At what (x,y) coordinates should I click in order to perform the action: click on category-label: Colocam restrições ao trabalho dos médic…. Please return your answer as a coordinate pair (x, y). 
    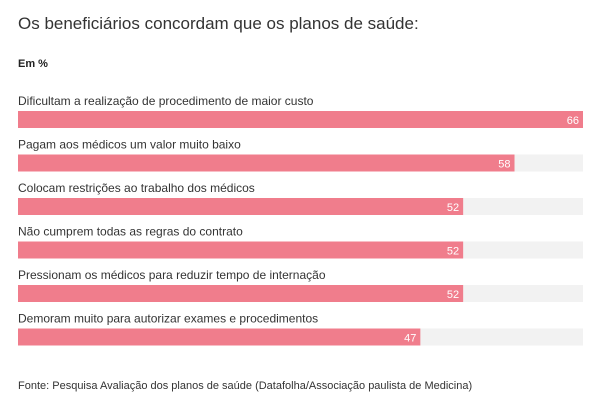
    Looking at the image, I should click on (136, 188).